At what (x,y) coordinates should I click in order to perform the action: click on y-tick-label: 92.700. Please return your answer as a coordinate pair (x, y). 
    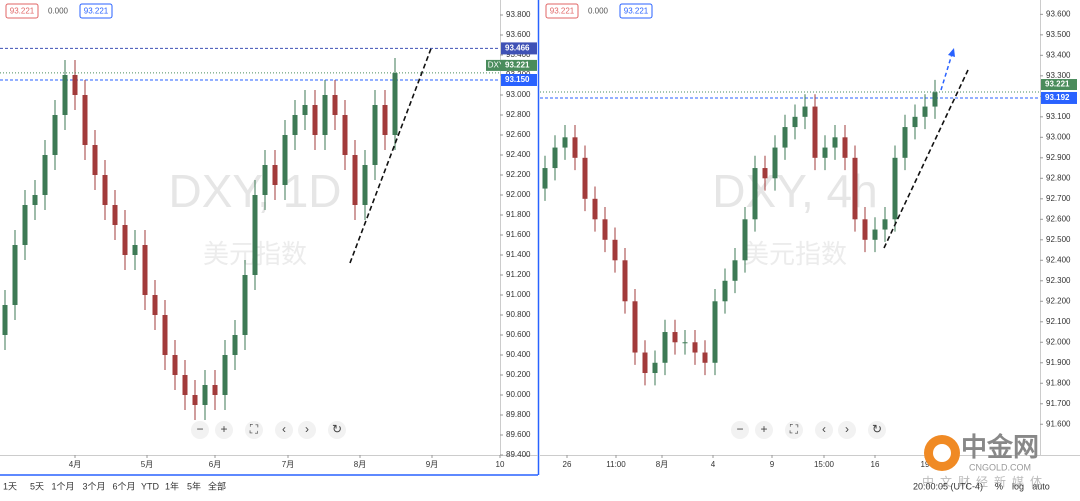
    Looking at the image, I should click on (1058, 198).